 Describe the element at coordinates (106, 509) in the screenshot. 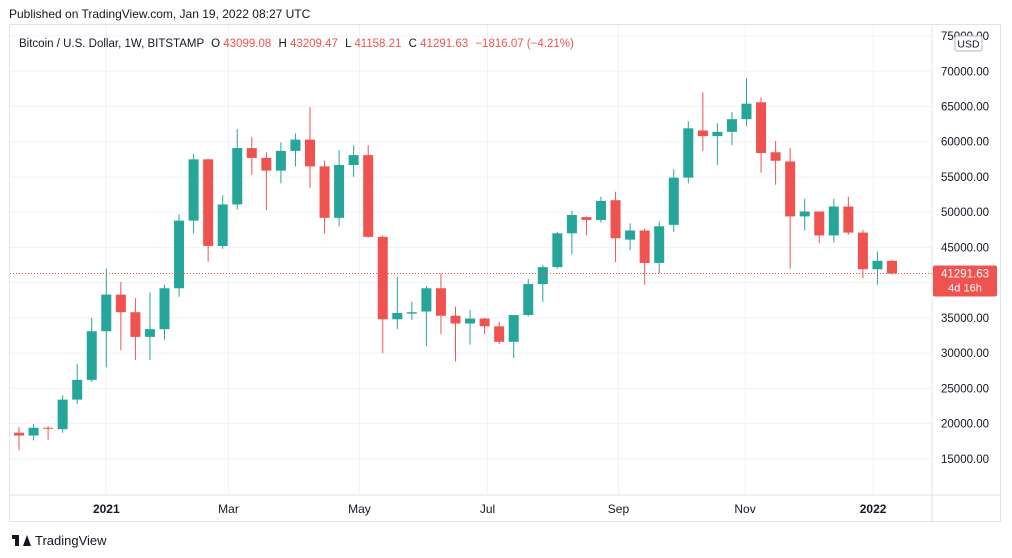

I see `x-tick-label: 2021` at that location.